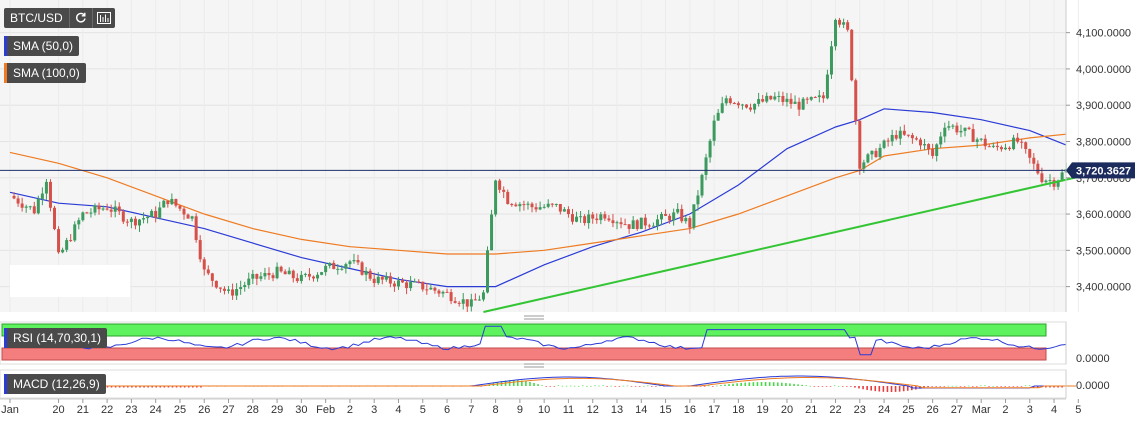 This screenshot has height=430, width=1137. I want to click on time-tick-label: 26, so click(933, 410).